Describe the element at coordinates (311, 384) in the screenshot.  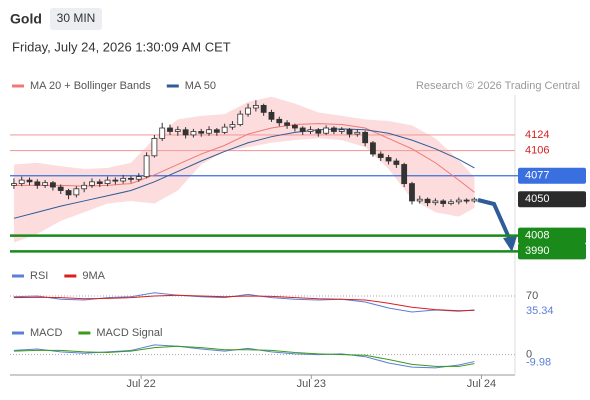
I see `x-tick-label: Jul 23` at that location.